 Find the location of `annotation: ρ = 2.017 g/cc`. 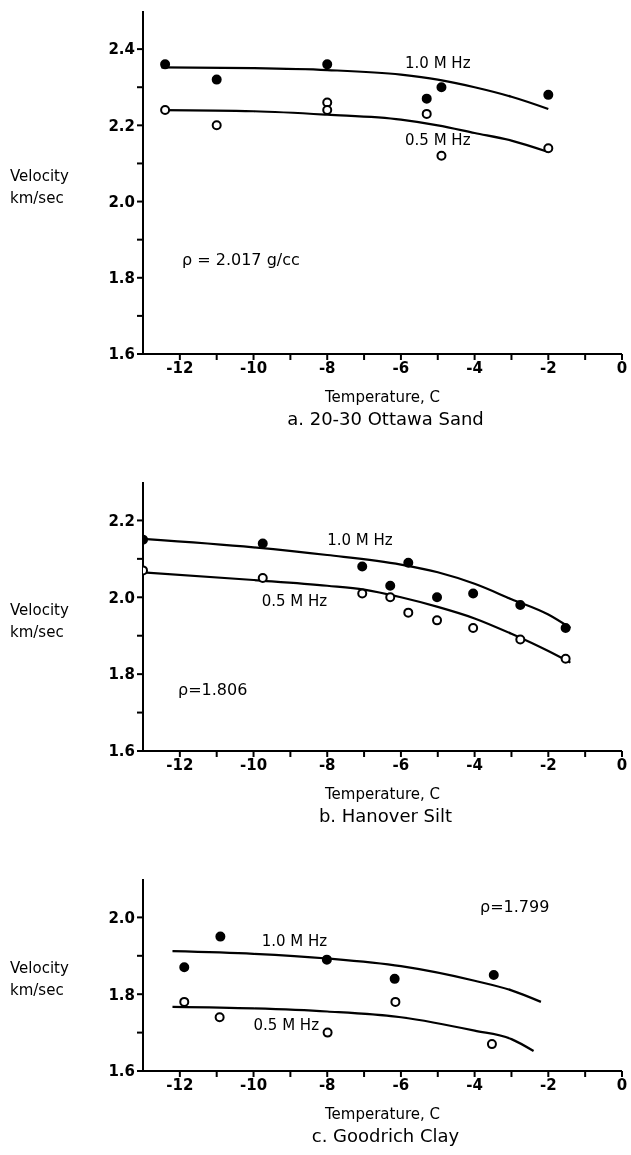

annotation: ρ = 2.017 g/cc is located at coordinates (241, 259).